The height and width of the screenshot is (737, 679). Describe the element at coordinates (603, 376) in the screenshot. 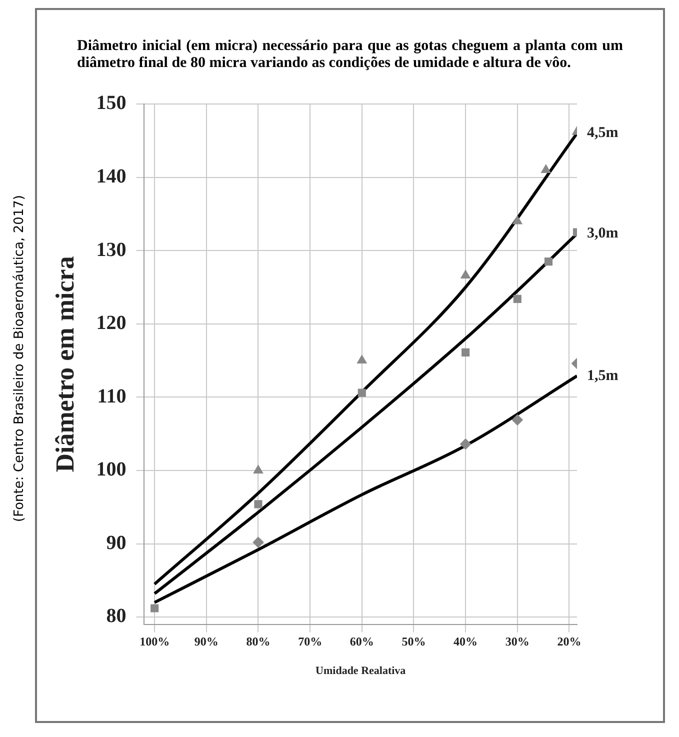

I see `series-label: 1,5m` at that location.